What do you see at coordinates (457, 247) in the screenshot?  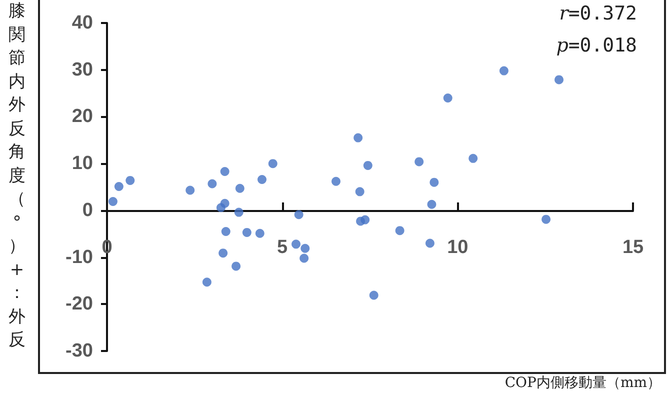 I see `x-tick-label: 10` at bounding box center [457, 247].